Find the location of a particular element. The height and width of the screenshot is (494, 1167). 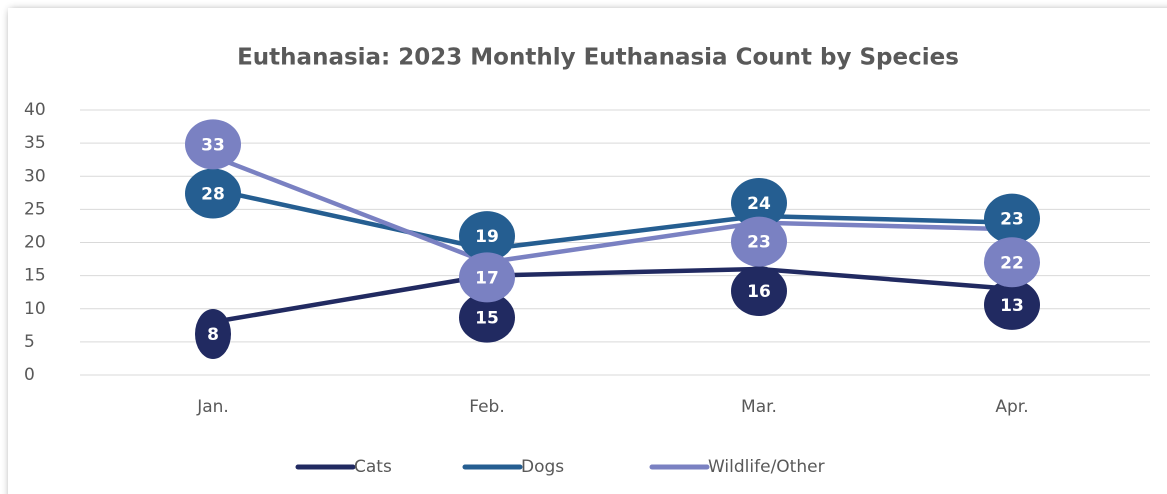

y-tick-label: 5 is located at coordinates (29, 342).